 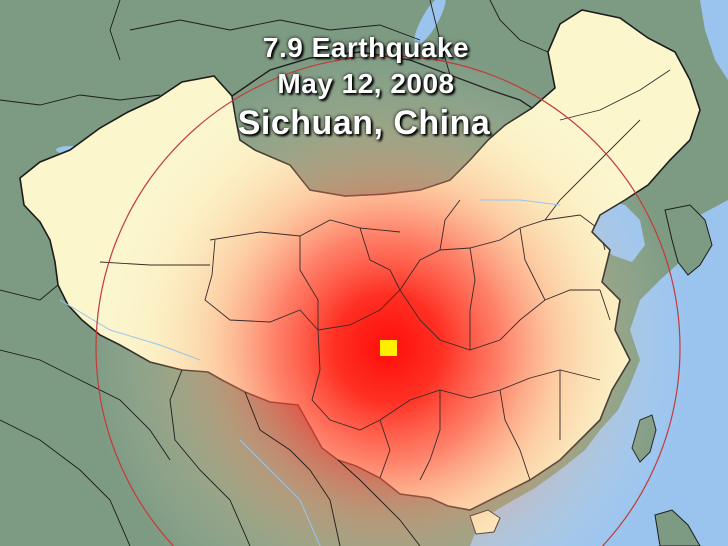 What do you see at coordinates (364, 123) in the screenshot?
I see `title-location: Sichuan, China` at bounding box center [364, 123].